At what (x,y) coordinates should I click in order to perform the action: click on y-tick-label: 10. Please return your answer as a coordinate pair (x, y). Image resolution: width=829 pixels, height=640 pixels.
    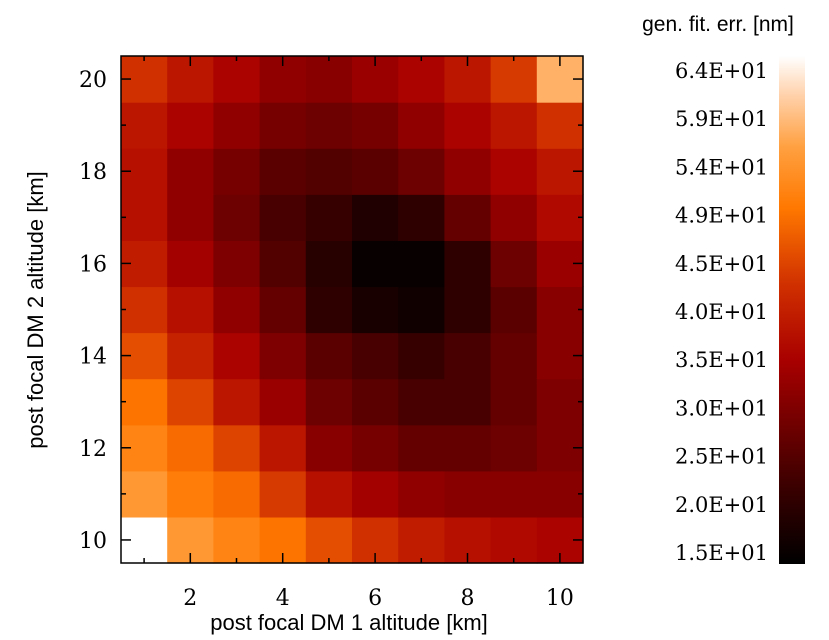
    Looking at the image, I should click on (93, 541).